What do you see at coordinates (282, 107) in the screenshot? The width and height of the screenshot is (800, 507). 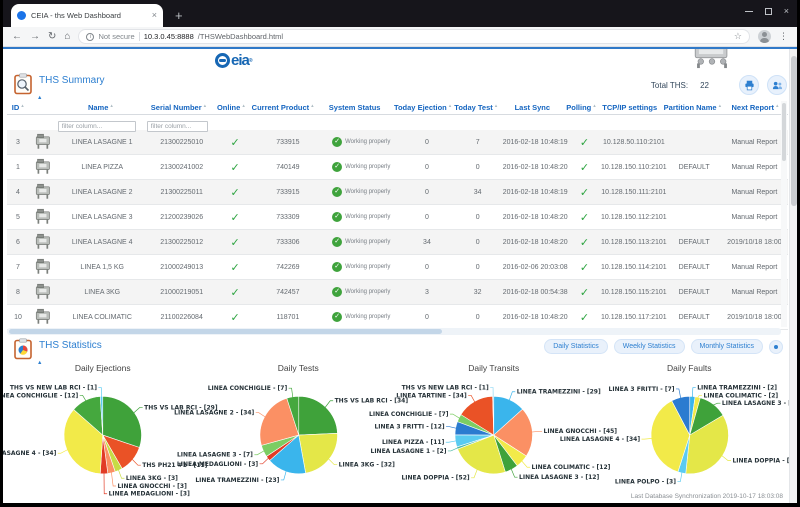 I see `column-header: Current Product ▴` at bounding box center [282, 107].